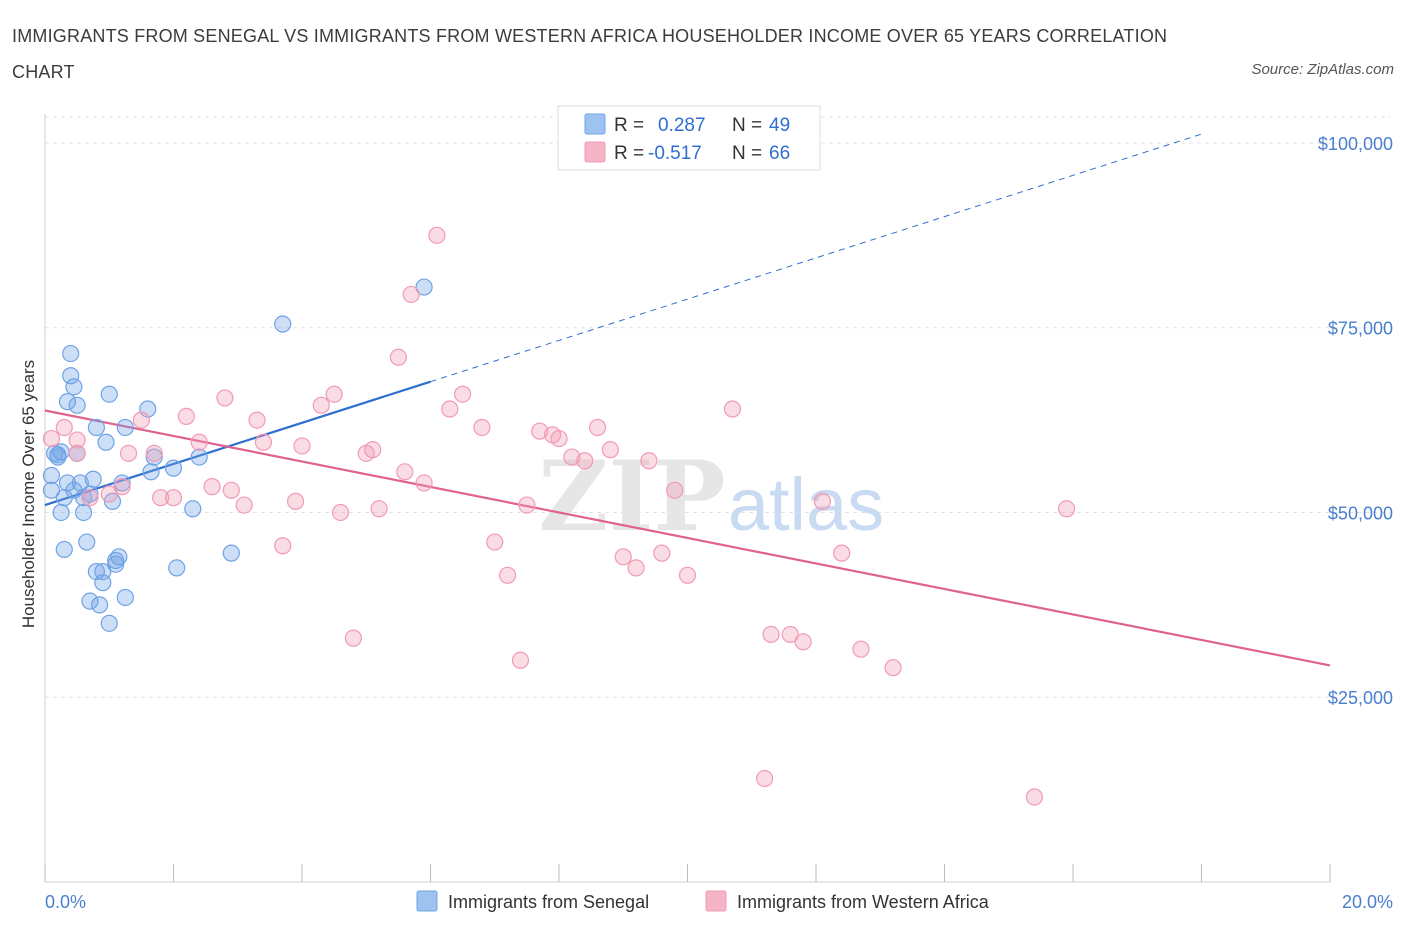 This screenshot has height=930, width=1406. I want to click on trend-extension-senegal, so click(816, 258).